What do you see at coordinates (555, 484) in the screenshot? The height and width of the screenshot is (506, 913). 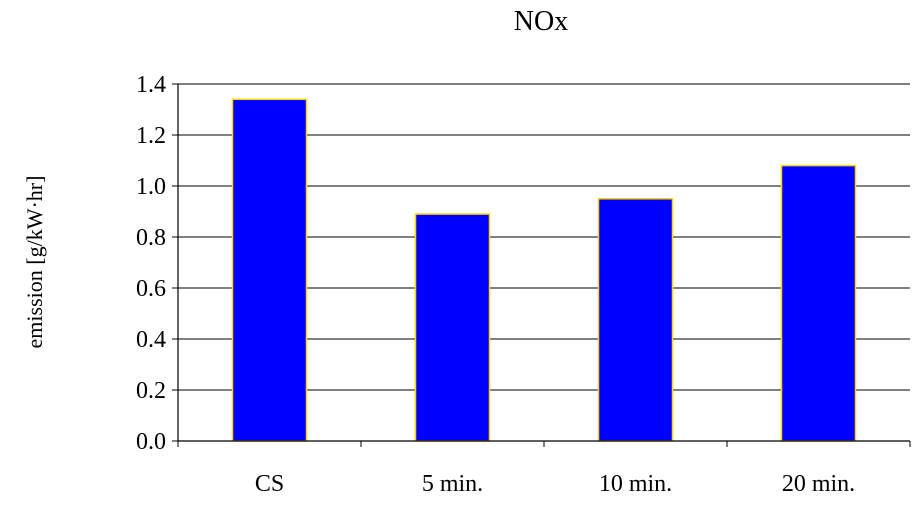 I see `x-tick-labels: CS 5 min. 10 min. 20 min.` at bounding box center [555, 484].